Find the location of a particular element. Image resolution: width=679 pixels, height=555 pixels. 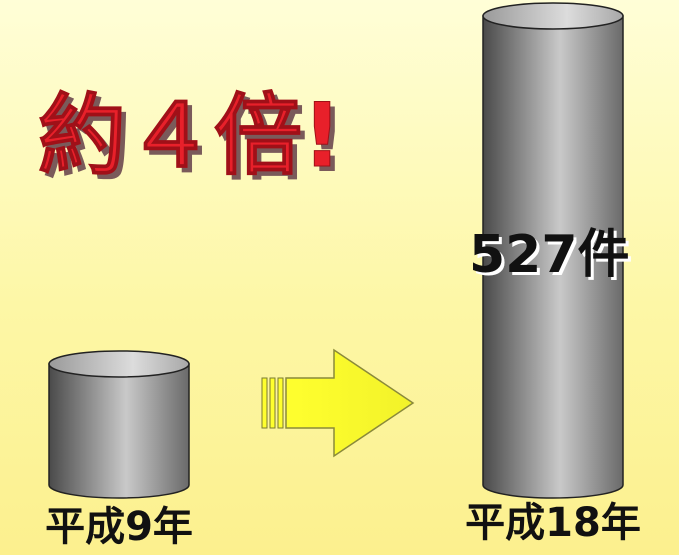

bar-heisei9 is located at coordinates (119, 424).